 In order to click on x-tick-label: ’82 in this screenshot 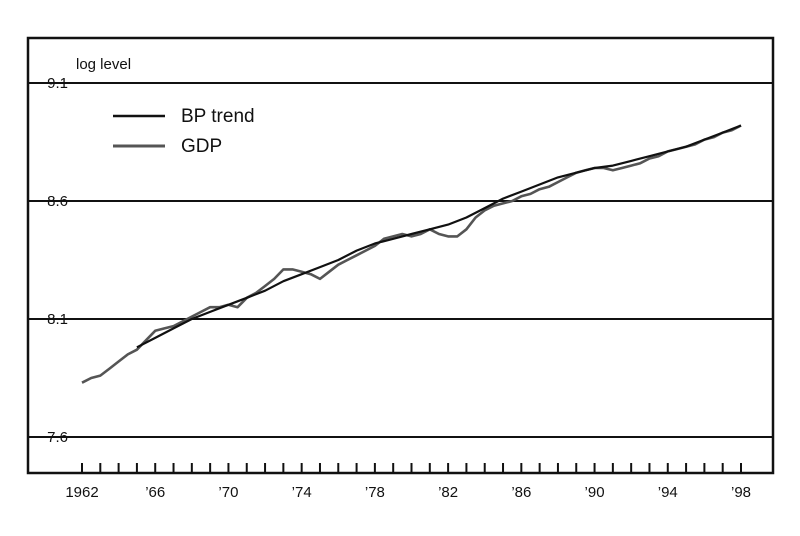, I will do `click(448, 492)`.